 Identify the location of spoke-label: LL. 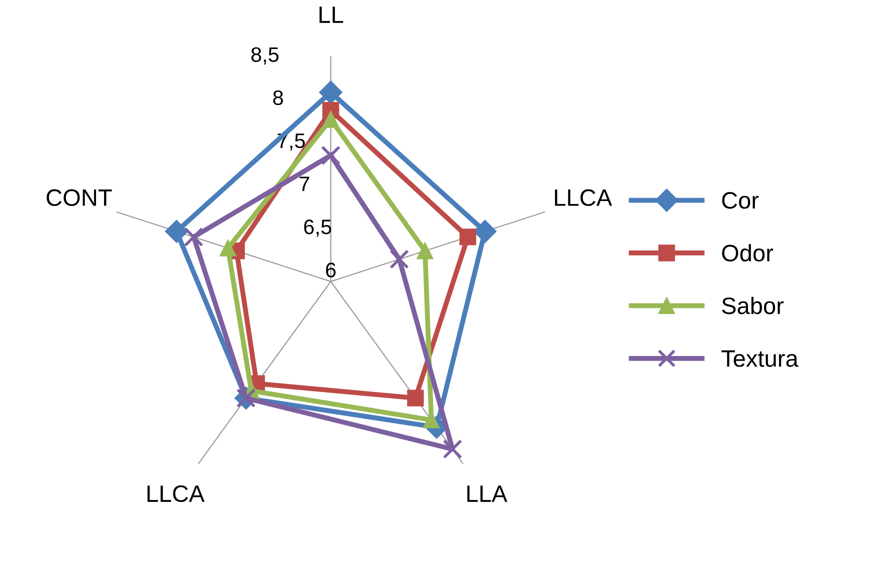
(332, 14).